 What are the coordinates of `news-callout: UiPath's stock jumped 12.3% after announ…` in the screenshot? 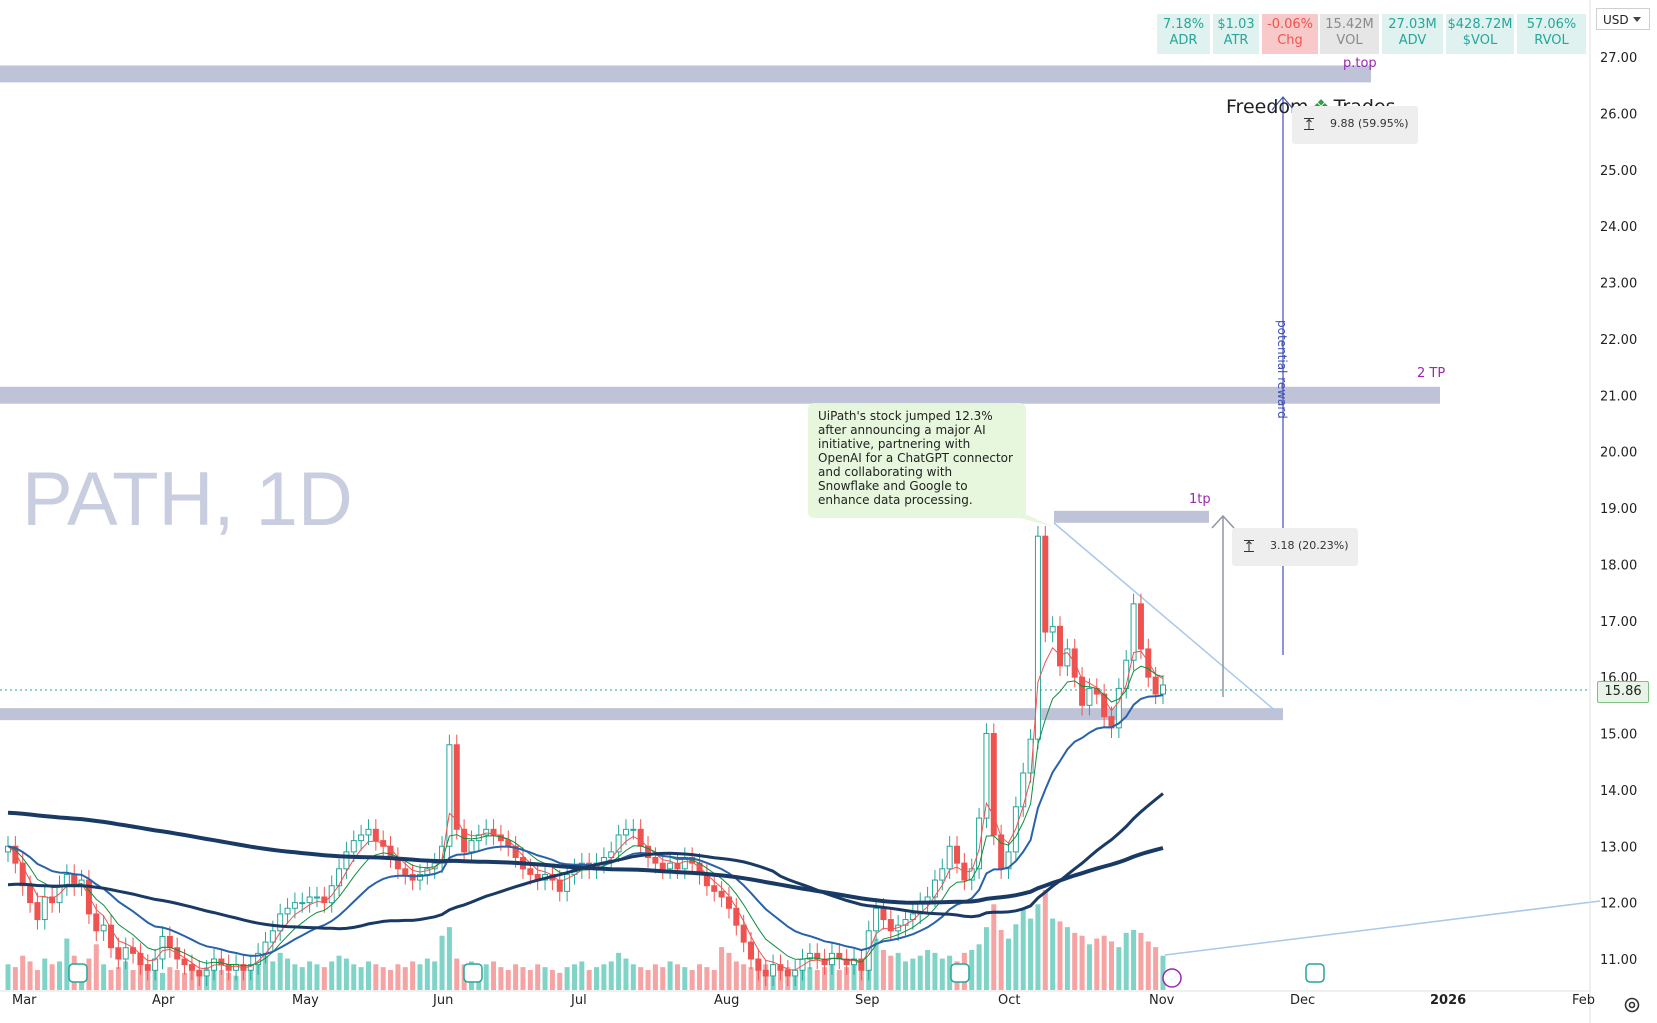 It's located at (917, 460).